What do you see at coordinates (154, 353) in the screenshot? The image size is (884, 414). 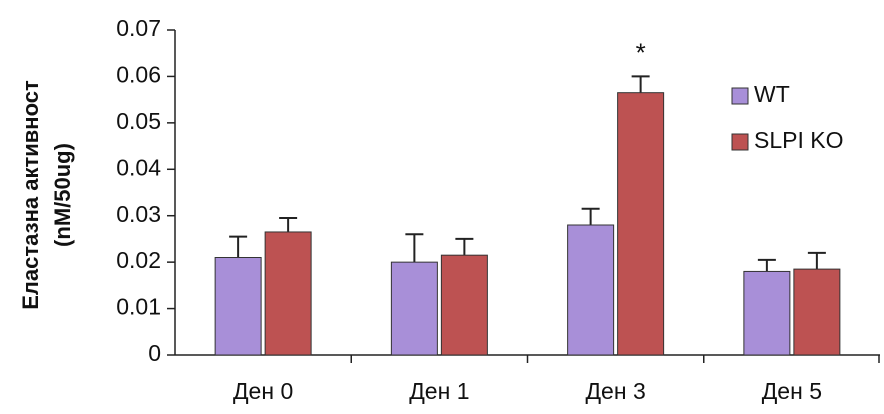 I see `y-tick-label: 0` at bounding box center [154, 353].